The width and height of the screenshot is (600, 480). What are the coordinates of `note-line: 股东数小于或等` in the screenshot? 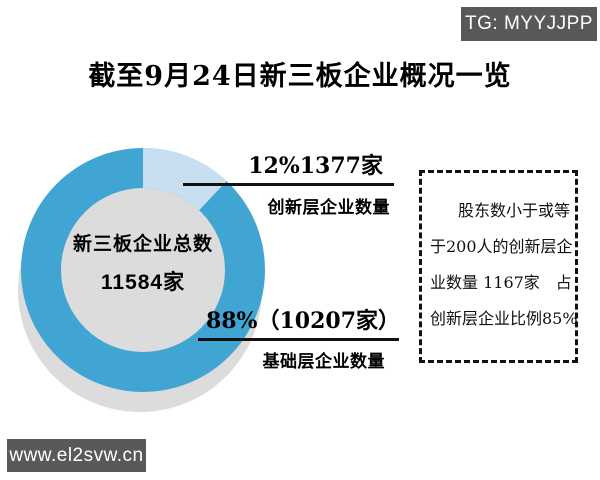 It's located at (514, 210).